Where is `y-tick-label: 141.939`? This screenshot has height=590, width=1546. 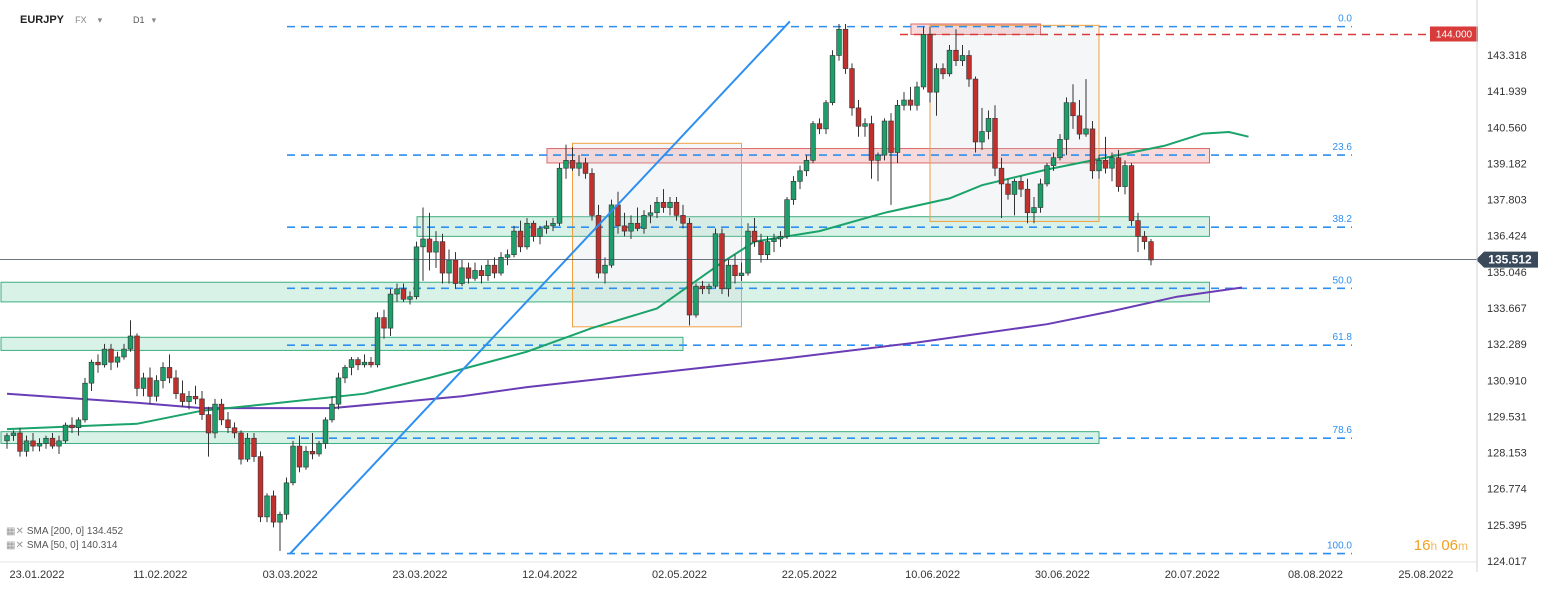 y-tick-label: 141.939 is located at coordinates (1507, 92).